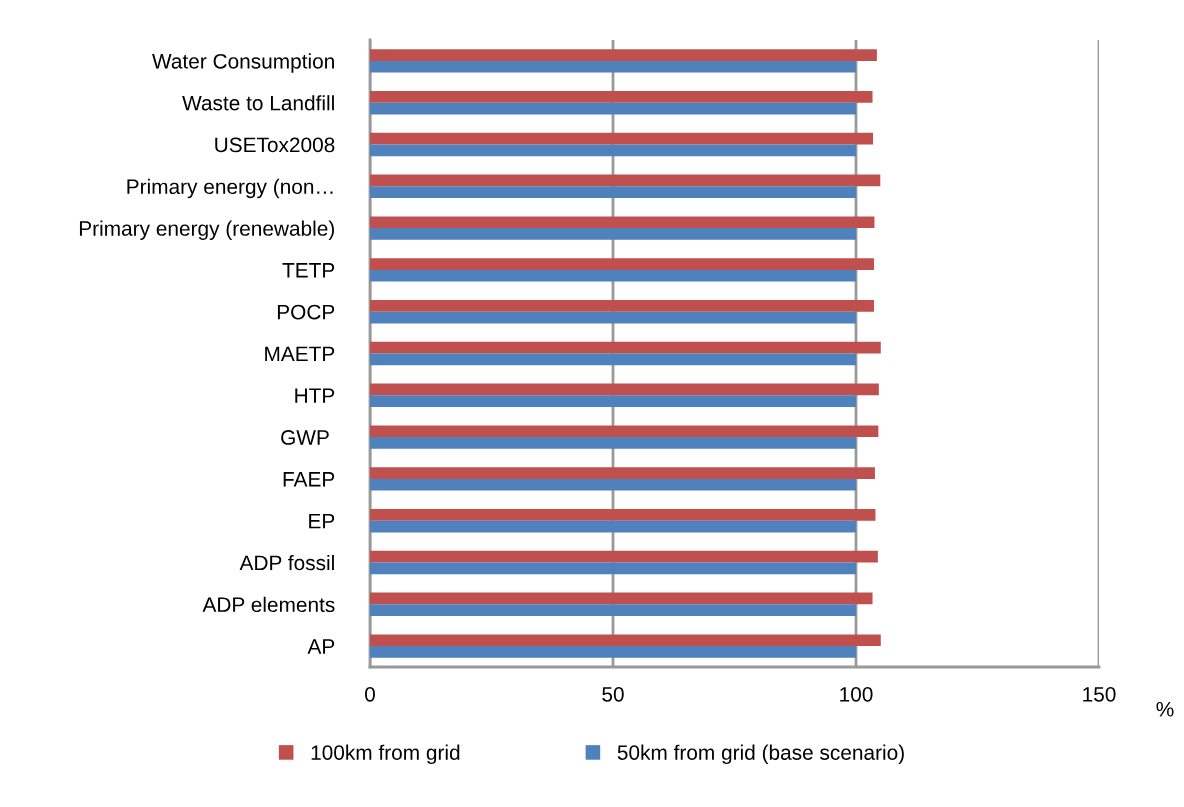  Describe the element at coordinates (268, 604) in the screenshot. I see `y-tick-label: ADP elements` at that location.